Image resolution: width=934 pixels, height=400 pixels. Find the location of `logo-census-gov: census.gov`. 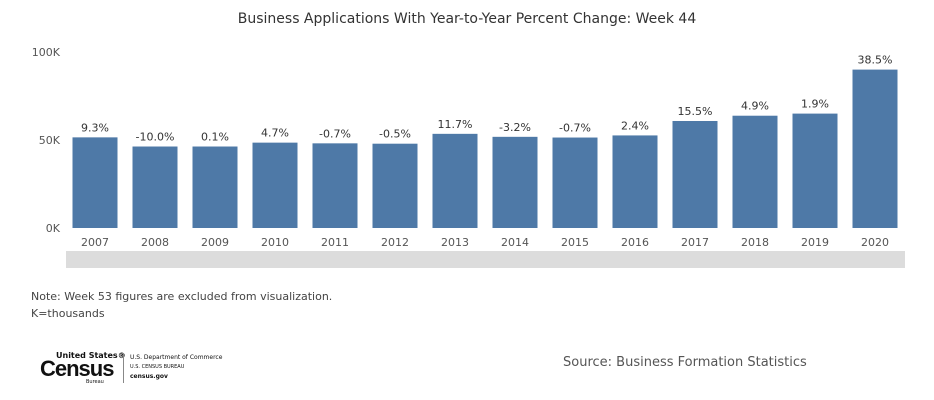

logo-census-gov: census.gov is located at coordinates (149, 376).